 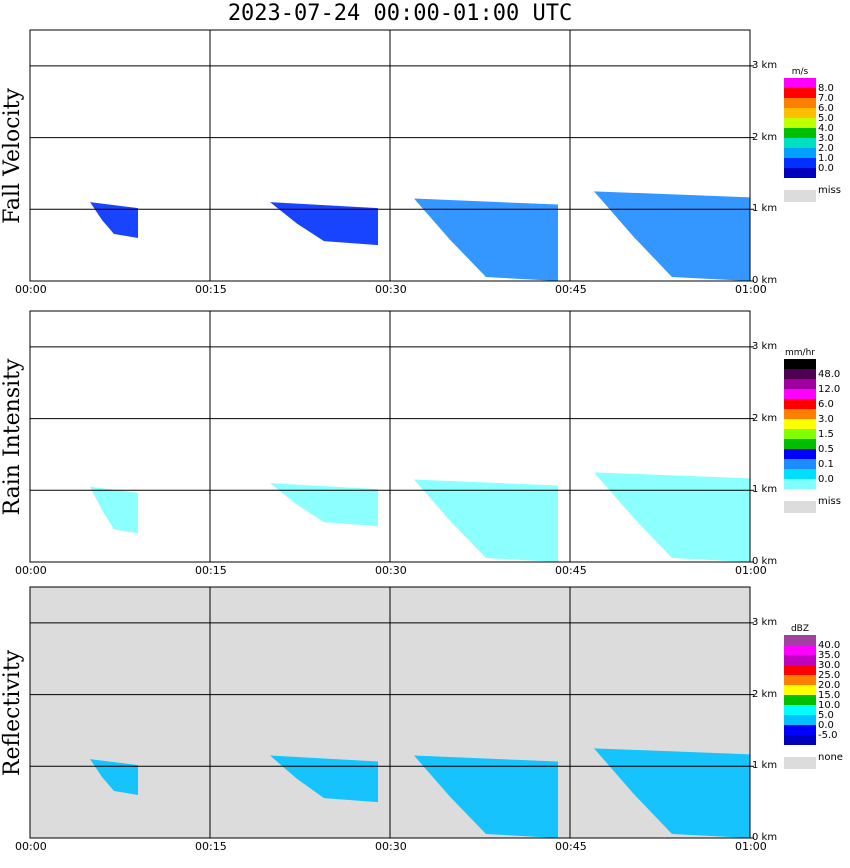 What do you see at coordinates (826, 98) in the screenshot?
I see `legend-label: 7.0` at bounding box center [826, 98].